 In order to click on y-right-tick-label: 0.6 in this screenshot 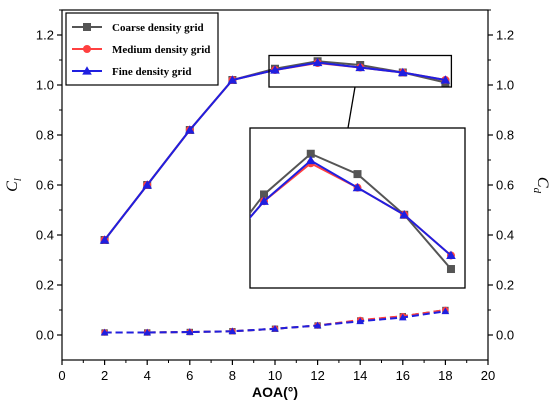, I will do `click(505, 185)`.